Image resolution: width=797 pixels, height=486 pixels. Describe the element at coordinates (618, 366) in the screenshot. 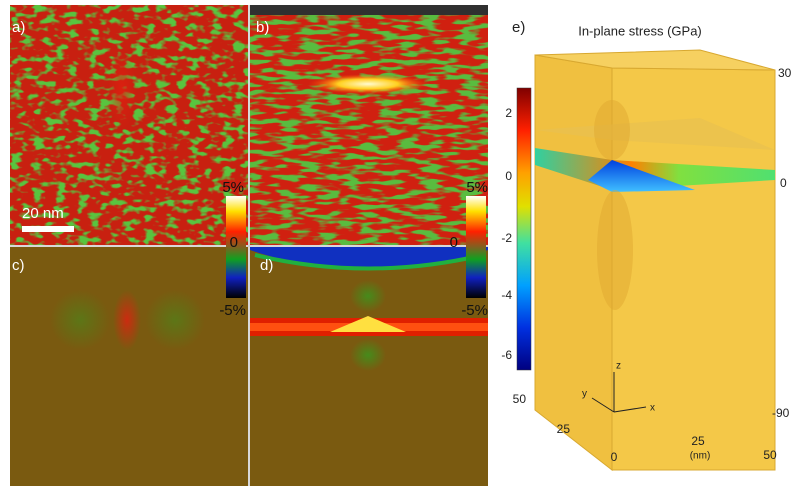

I see `axis-label: z` at that location.